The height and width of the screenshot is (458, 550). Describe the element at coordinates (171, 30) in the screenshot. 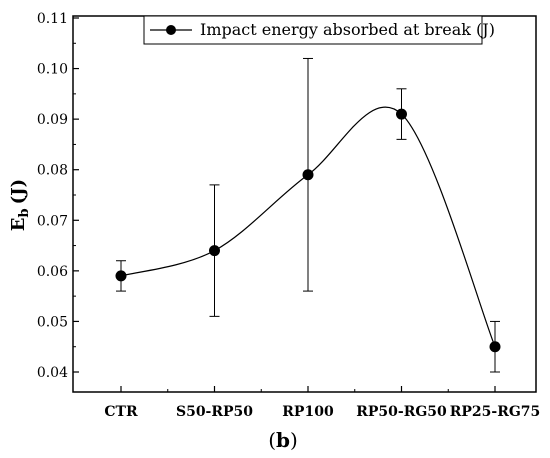

I see `legend-marker` at that location.